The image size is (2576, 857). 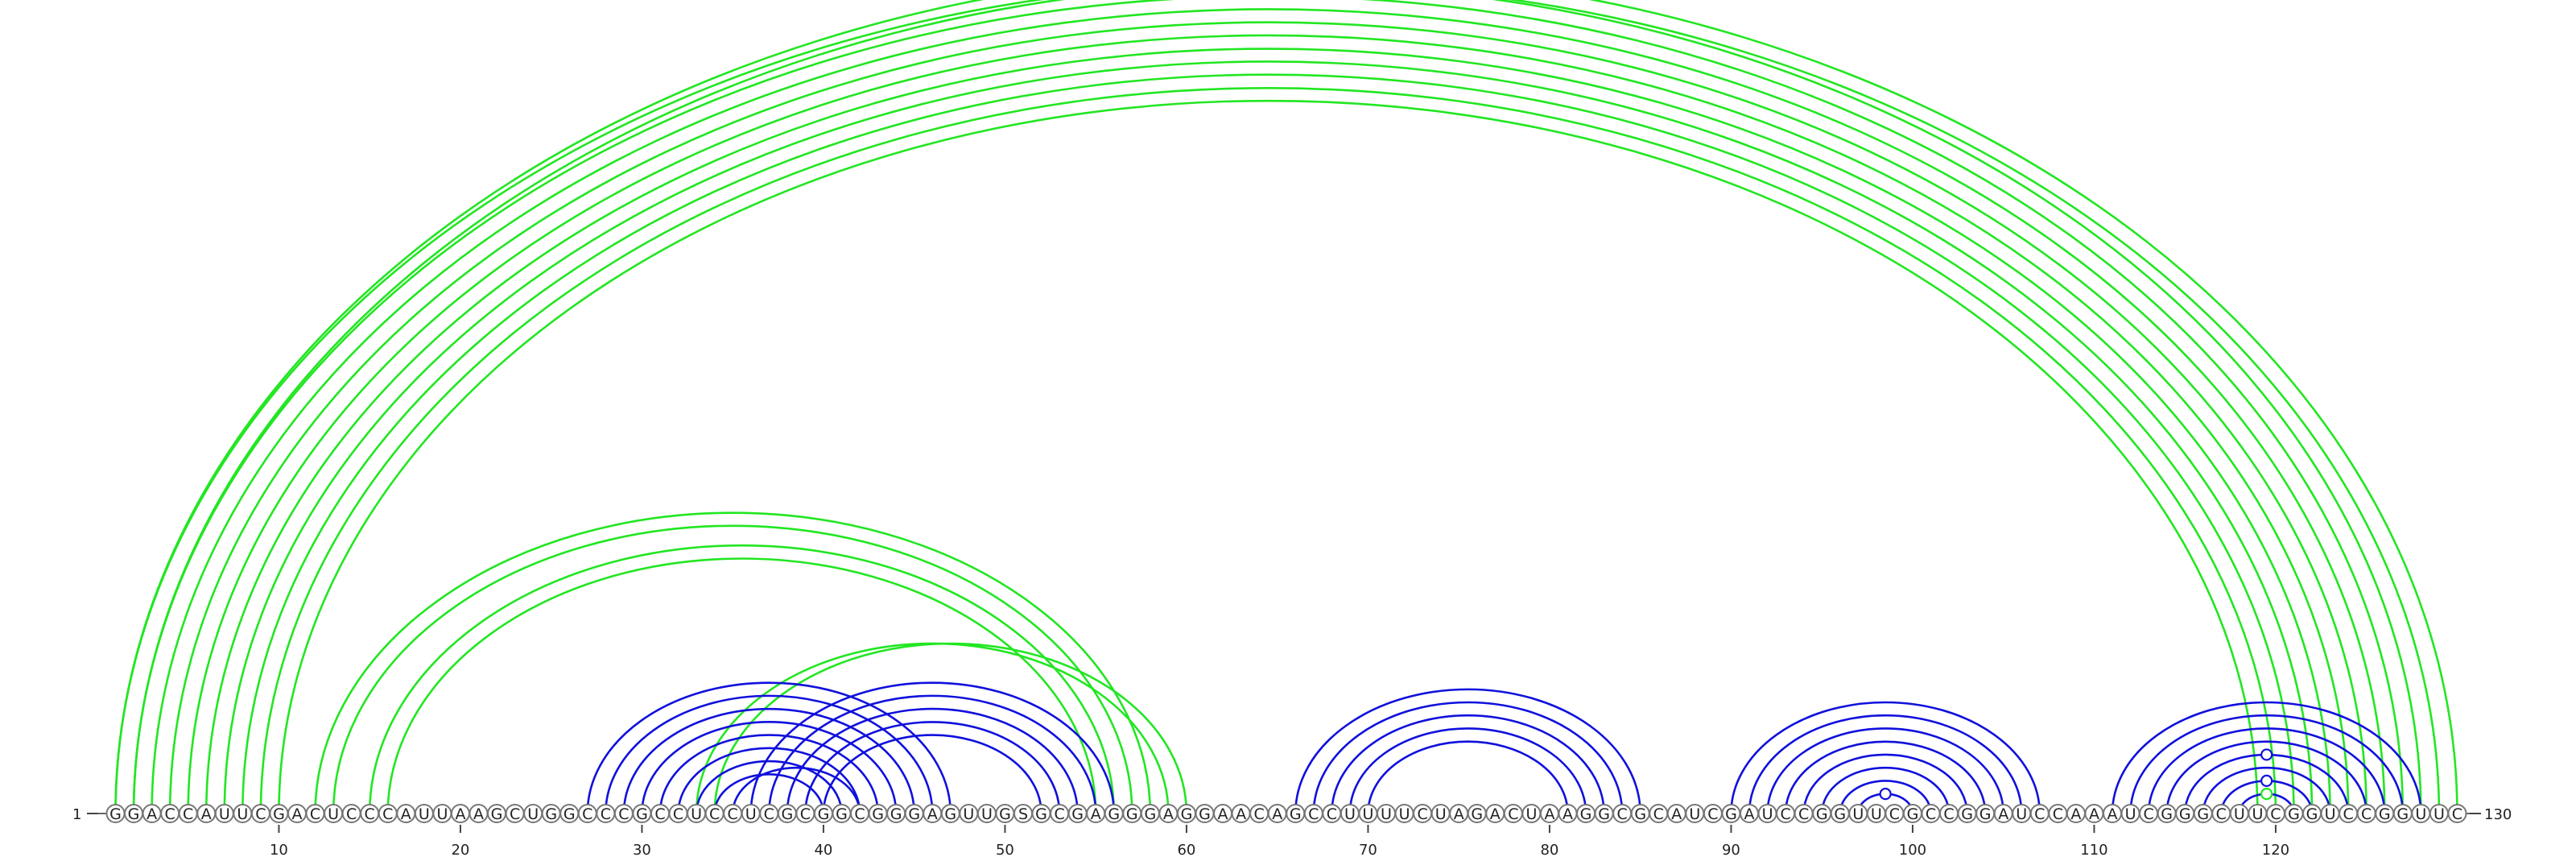 I want to click on axis-tick-label: 90, so click(x=1731, y=849).